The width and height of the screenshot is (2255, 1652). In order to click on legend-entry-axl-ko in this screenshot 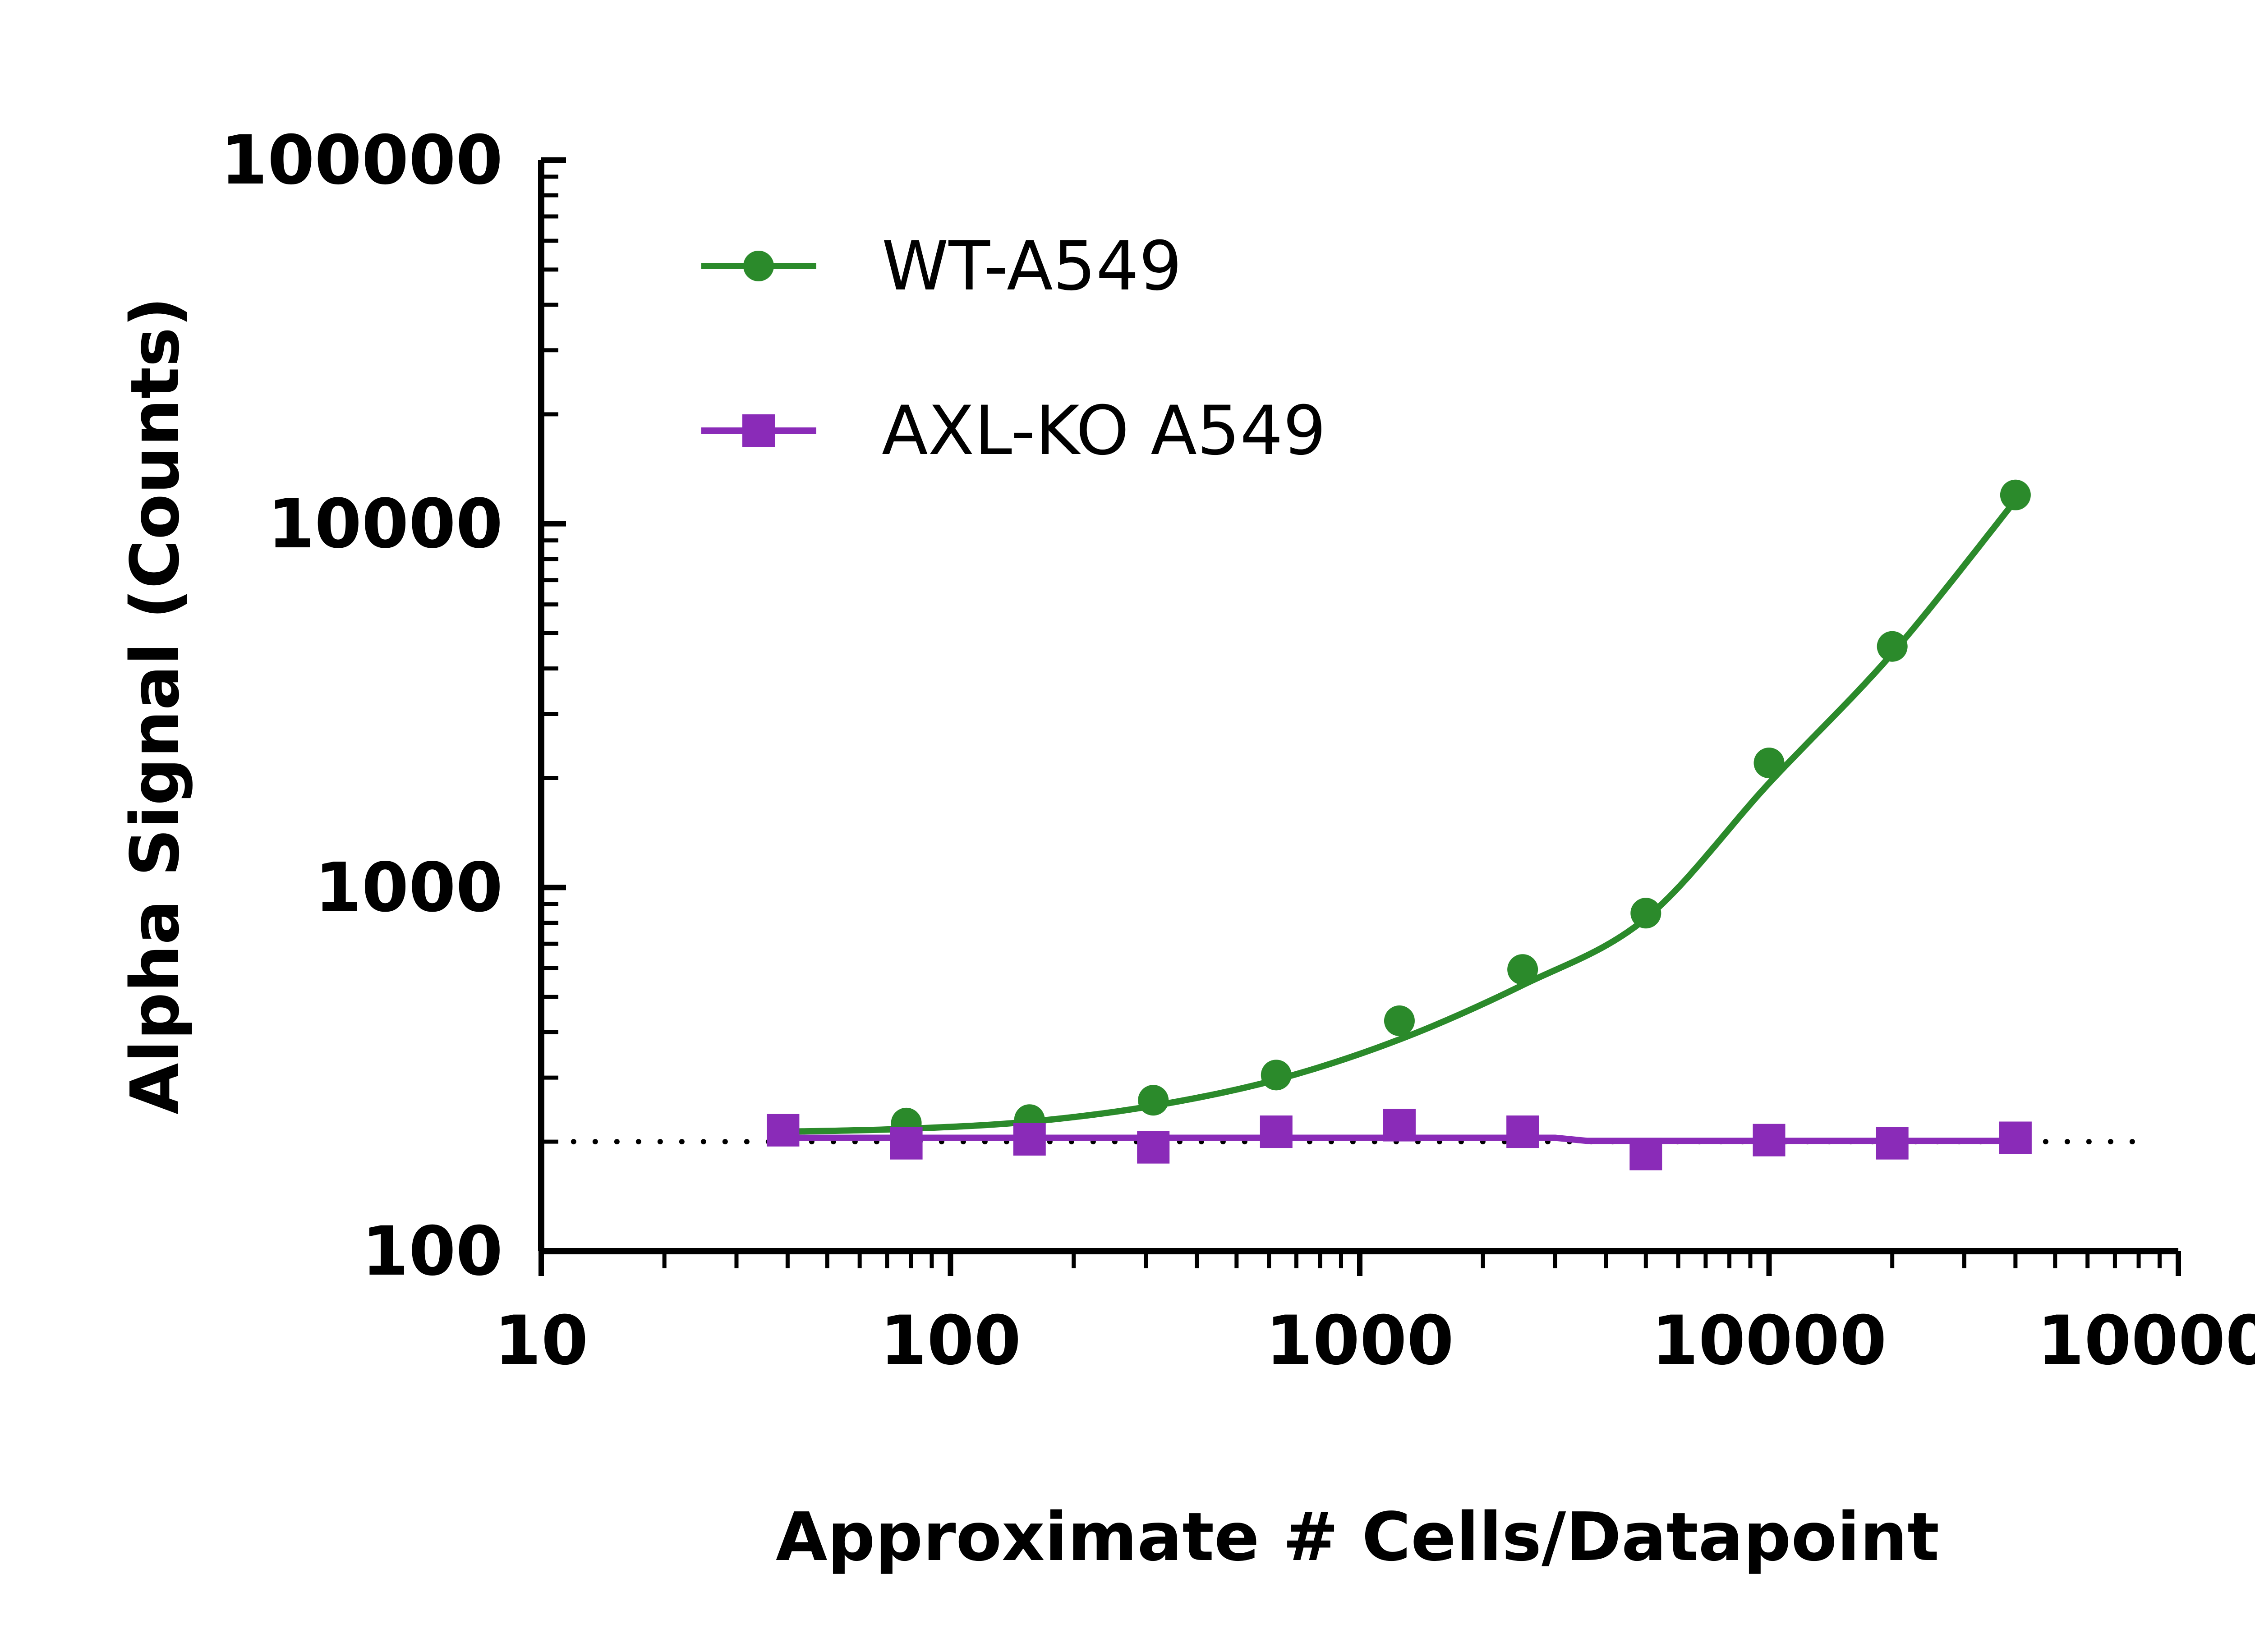, I will do `click(758, 431)`.